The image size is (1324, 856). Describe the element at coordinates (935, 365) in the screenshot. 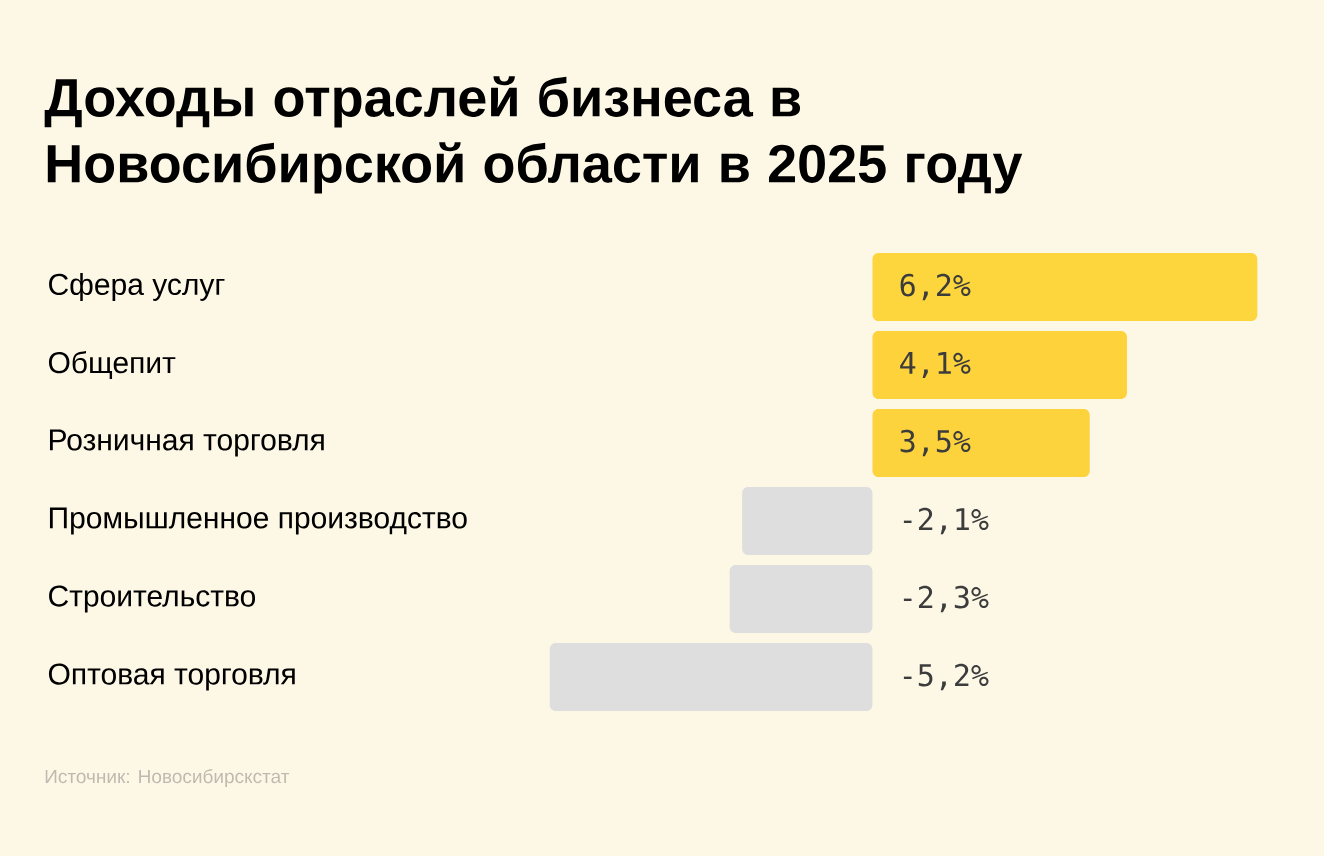

I see `data-label: 4,1%` at that location.